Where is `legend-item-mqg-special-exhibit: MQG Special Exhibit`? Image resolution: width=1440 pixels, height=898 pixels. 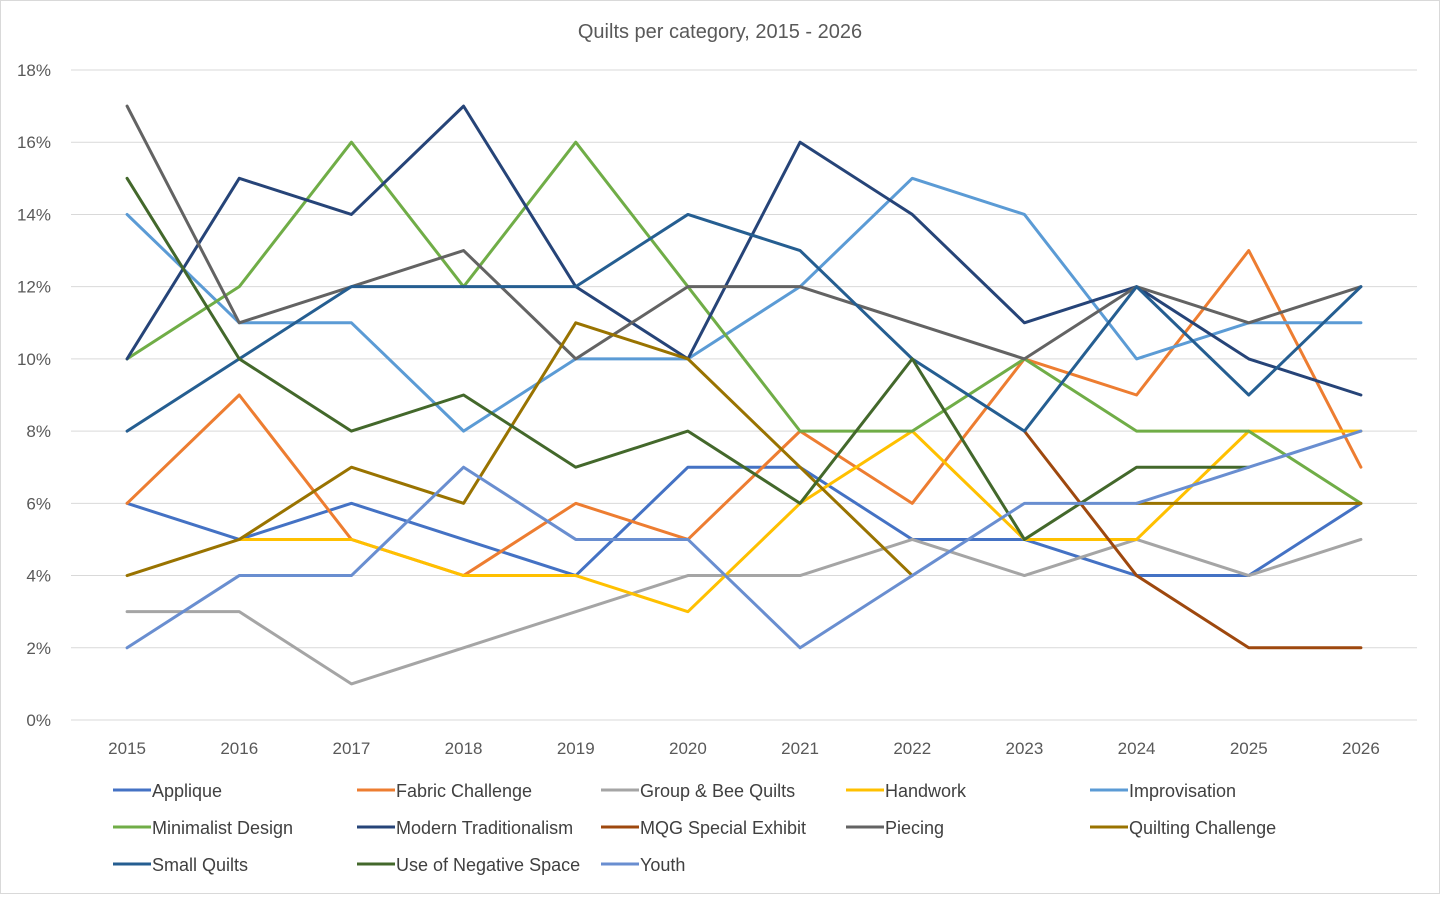
legend-item-mqg-special-exhibit: MQG Special Exhibit is located at coordinates (703, 828).